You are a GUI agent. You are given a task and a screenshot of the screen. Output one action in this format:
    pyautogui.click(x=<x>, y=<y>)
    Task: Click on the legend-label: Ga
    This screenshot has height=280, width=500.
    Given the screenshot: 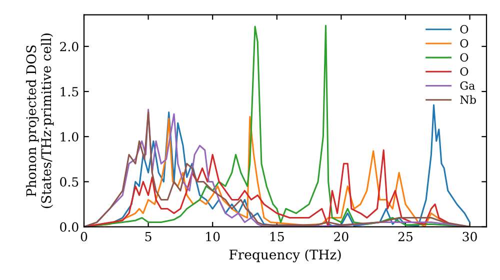 What is the action you would take?
    pyautogui.click(x=467, y=85)
    